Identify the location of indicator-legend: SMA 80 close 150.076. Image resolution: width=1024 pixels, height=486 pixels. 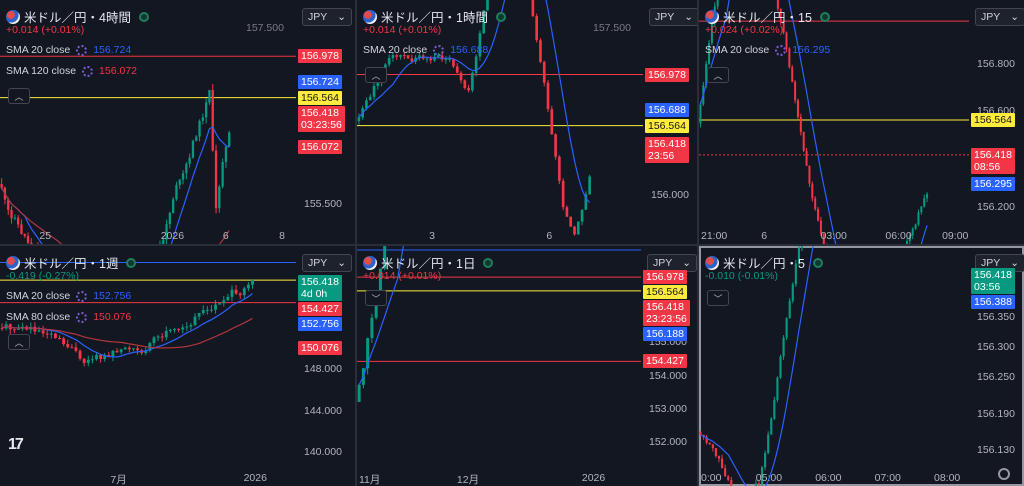
(68, 317).